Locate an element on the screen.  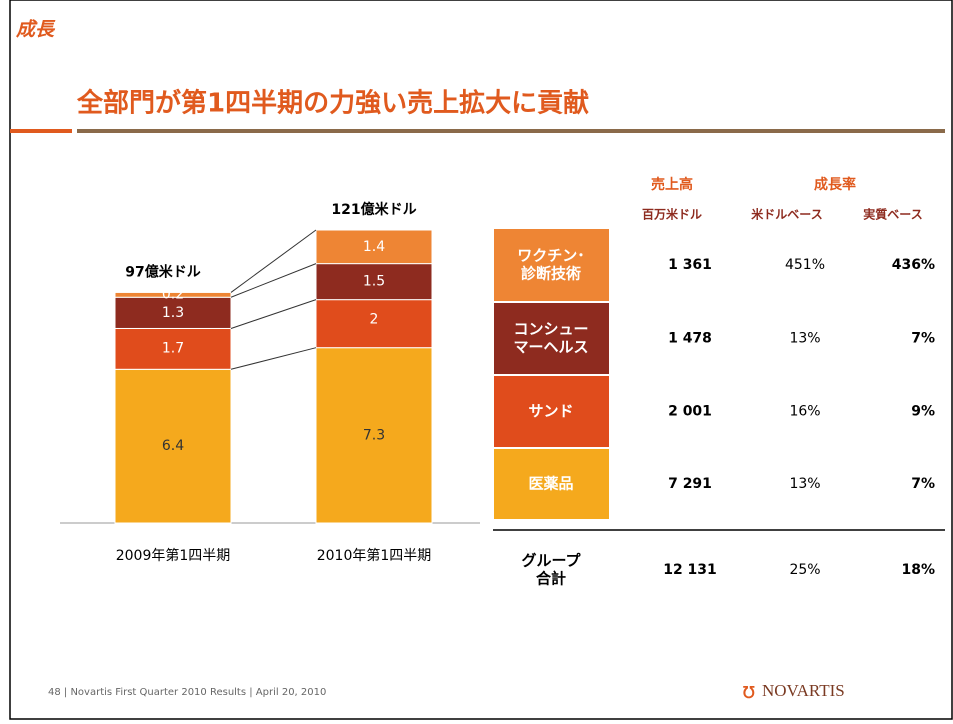
value-label: 7.3 is located at coordinates (374, 435).